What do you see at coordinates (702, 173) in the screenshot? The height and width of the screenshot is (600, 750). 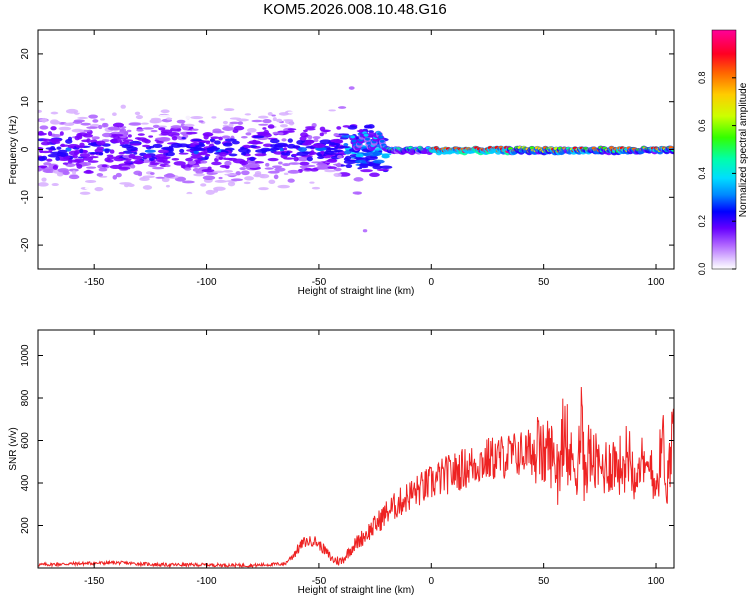 I see `colorbar-tick-label: 0.4` at bounding box center [702, 173].